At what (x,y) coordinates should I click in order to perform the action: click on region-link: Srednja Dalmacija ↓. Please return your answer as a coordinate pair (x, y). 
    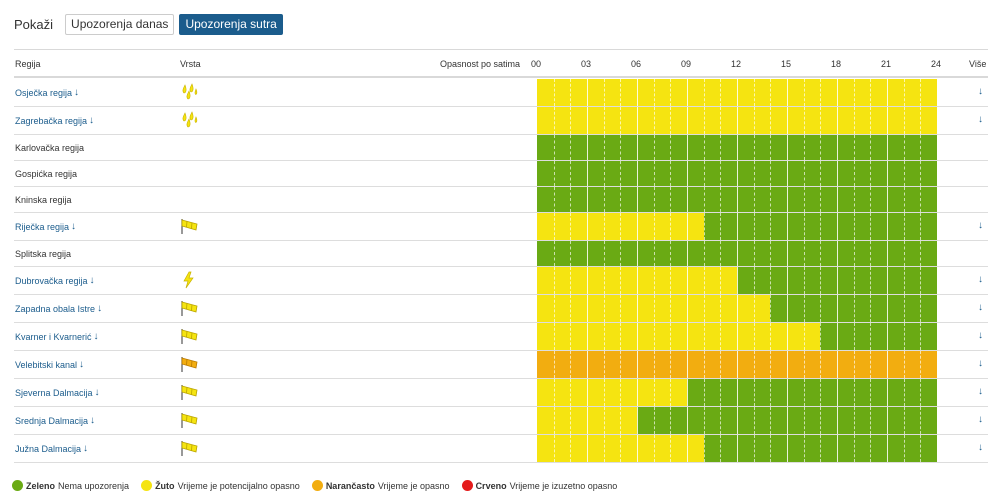
    Looking at the image, I should click on (55, 420).